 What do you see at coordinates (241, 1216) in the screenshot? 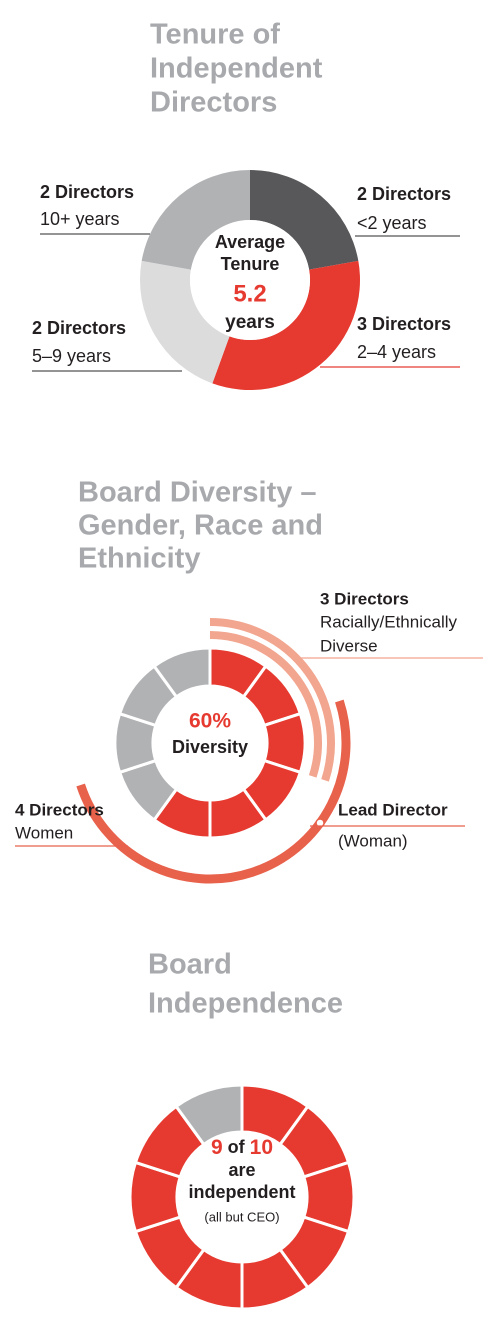
I see `center-note: (all but CEO)` at bounding box center [241, 1216].